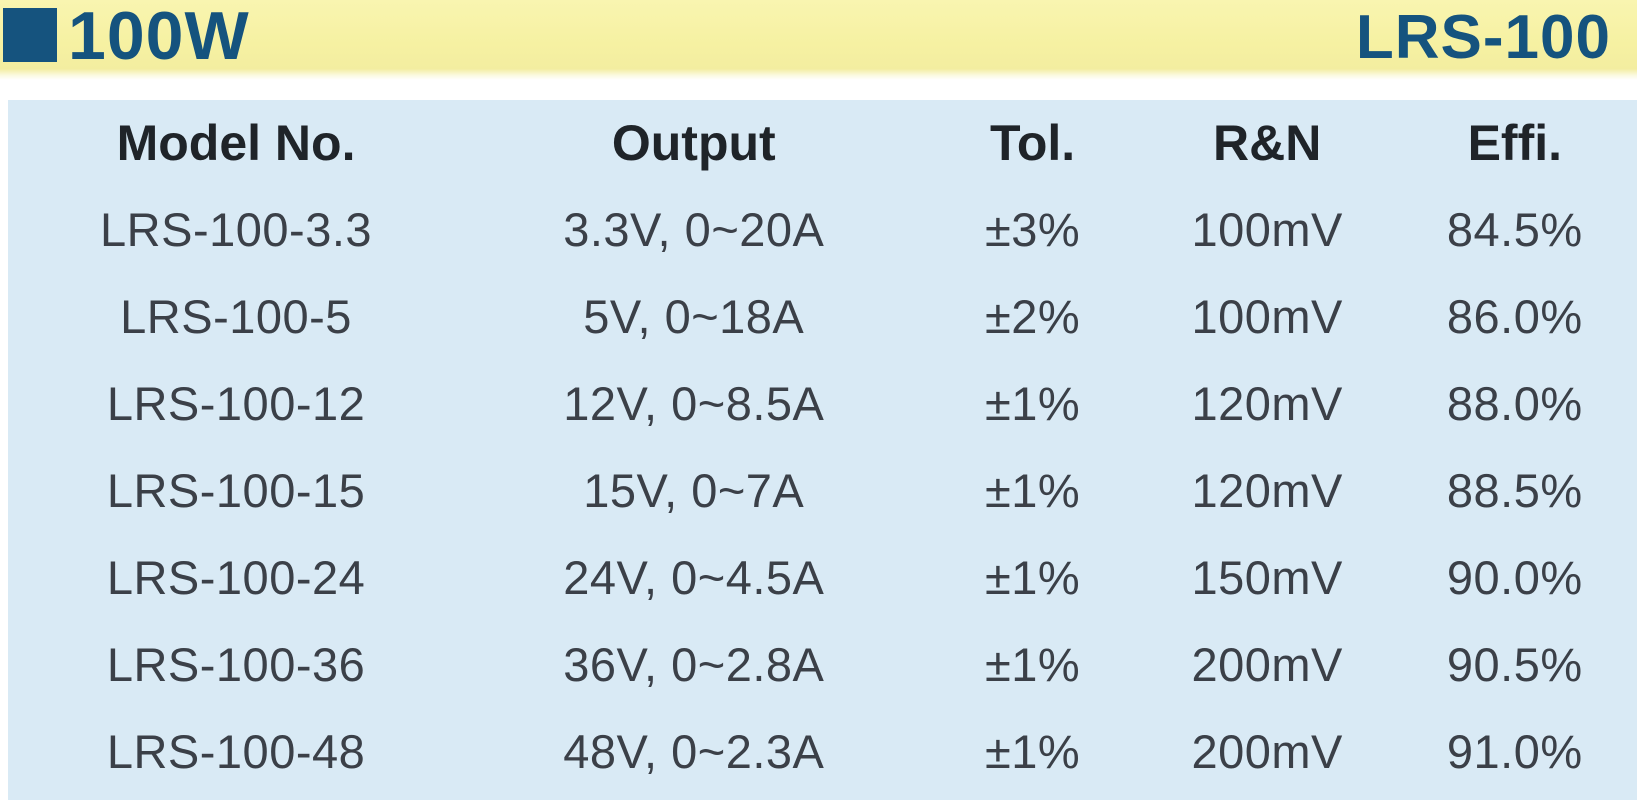  I want to click on column-header: R&N, so click(1267, 143).